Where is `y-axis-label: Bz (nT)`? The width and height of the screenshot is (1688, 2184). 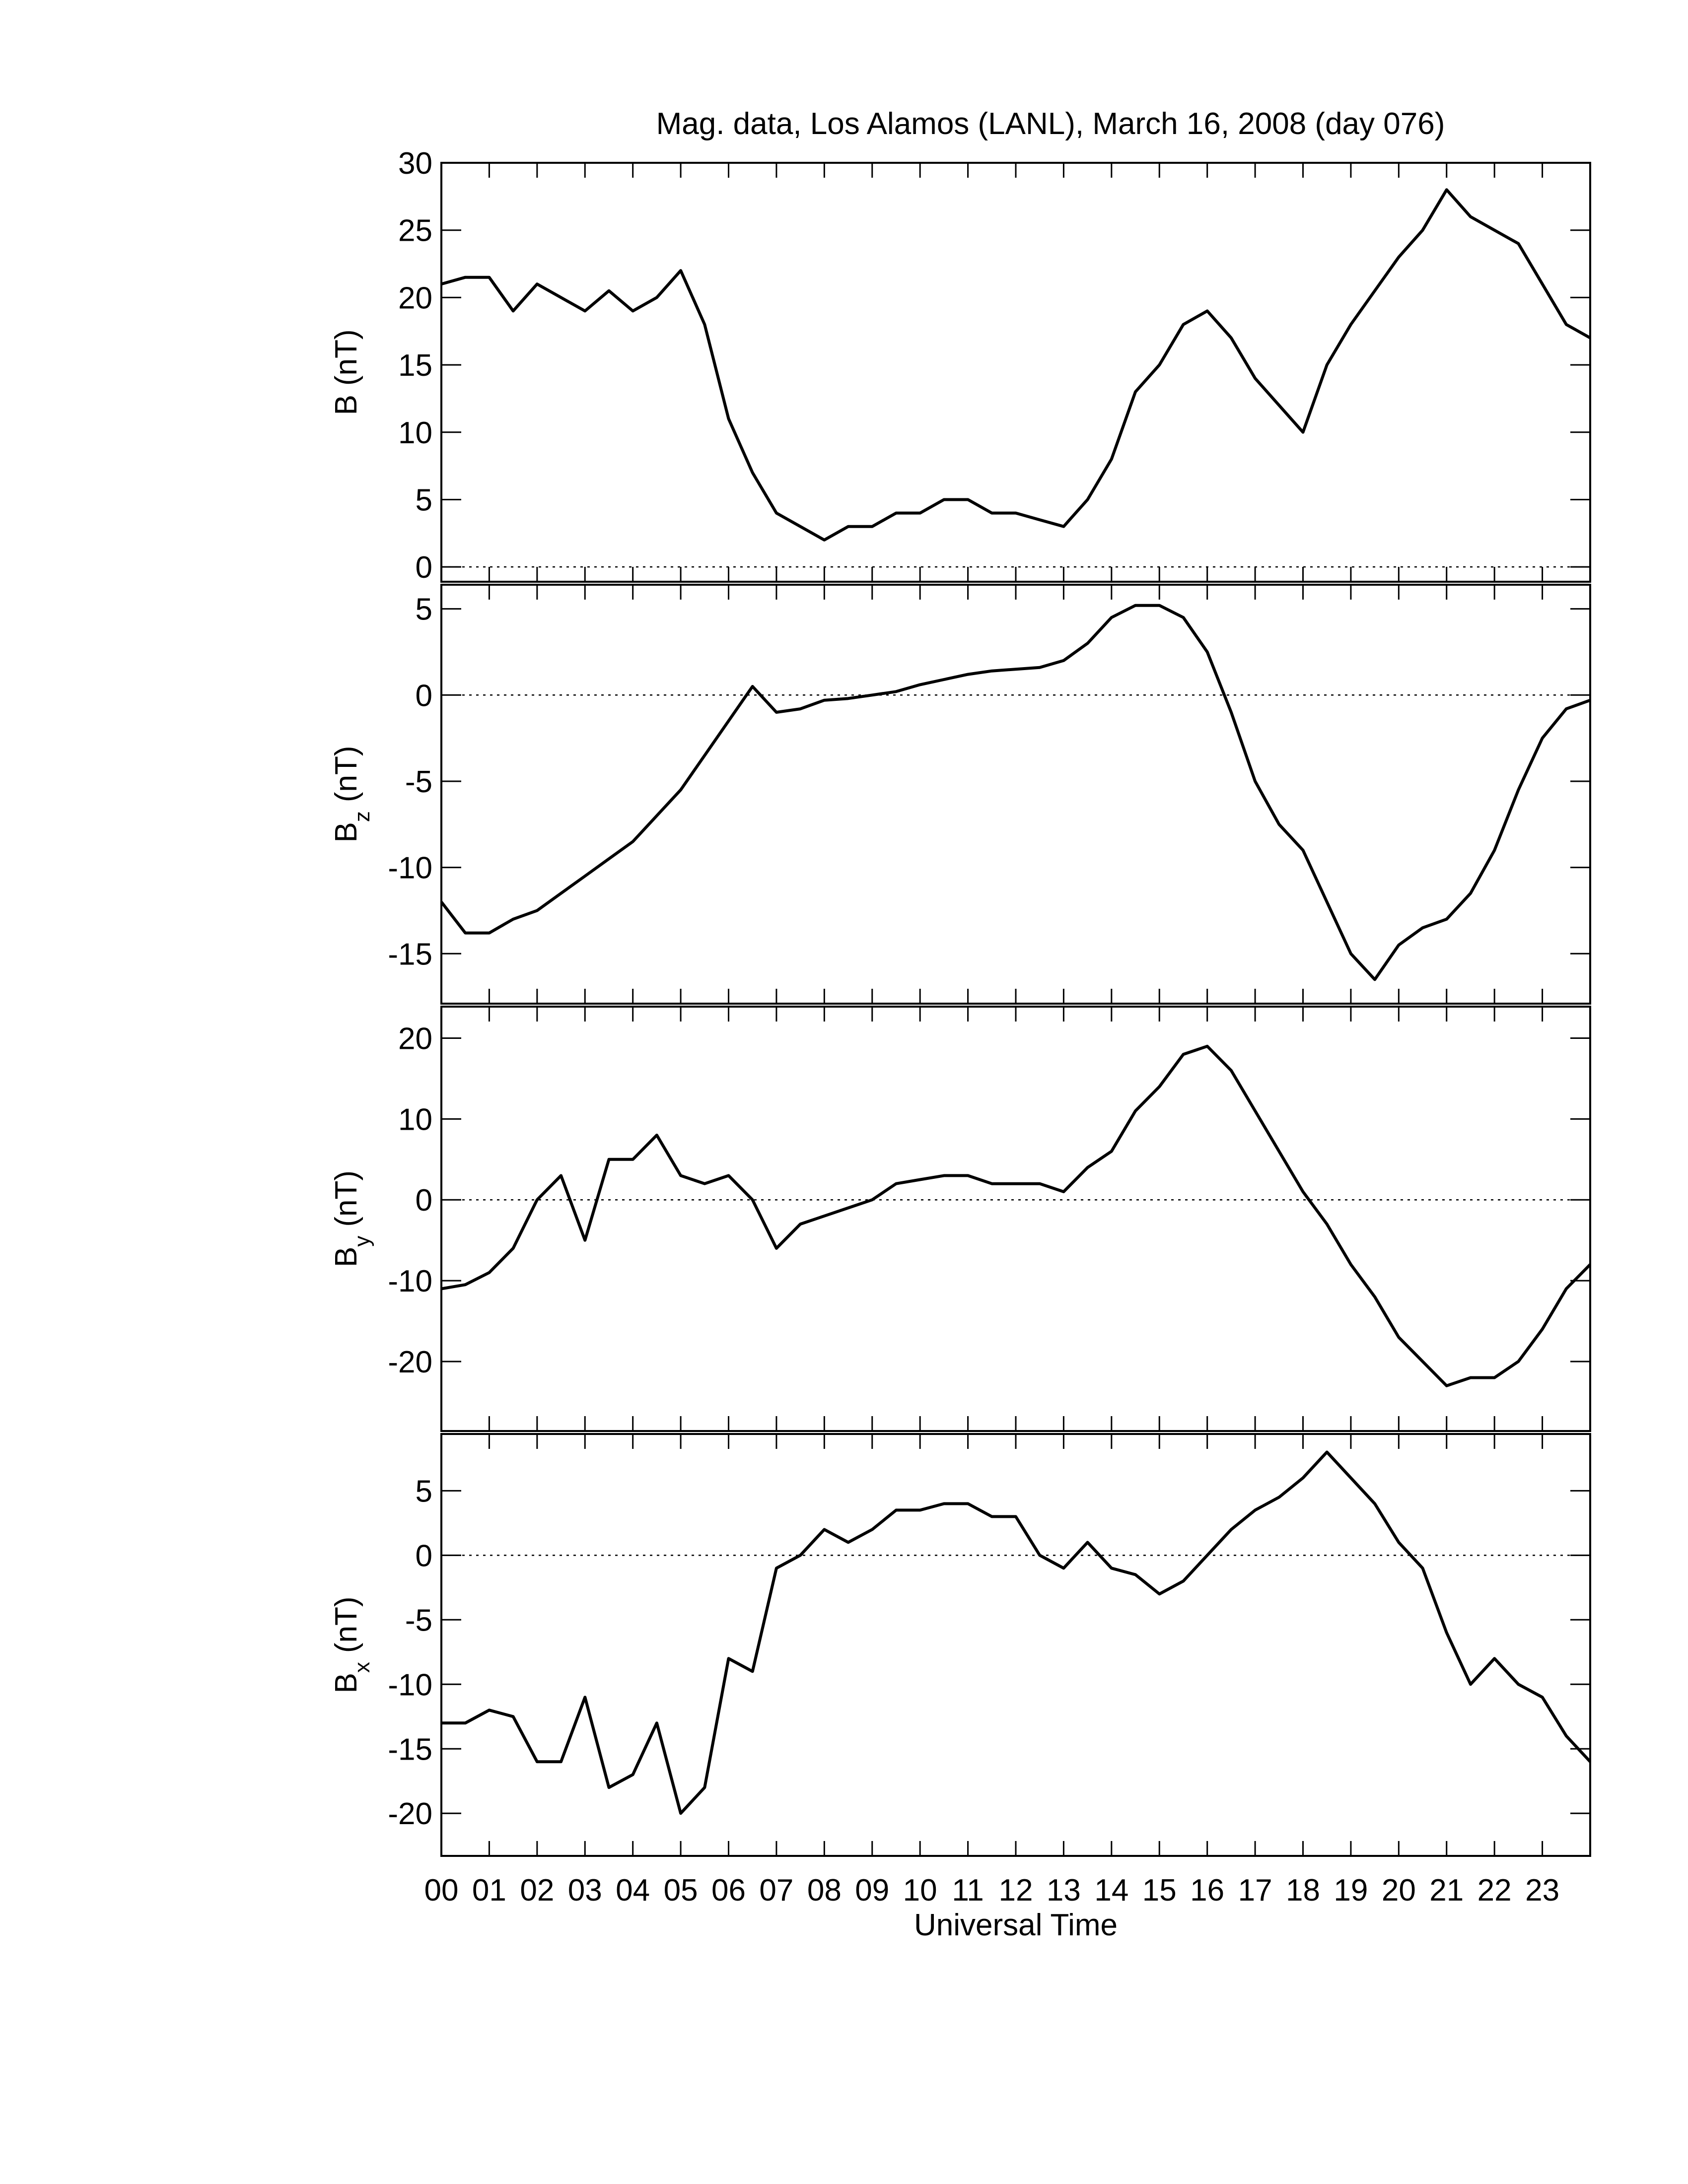 y-axis-label: Bz (nT) is located at coordinates (351, 794).